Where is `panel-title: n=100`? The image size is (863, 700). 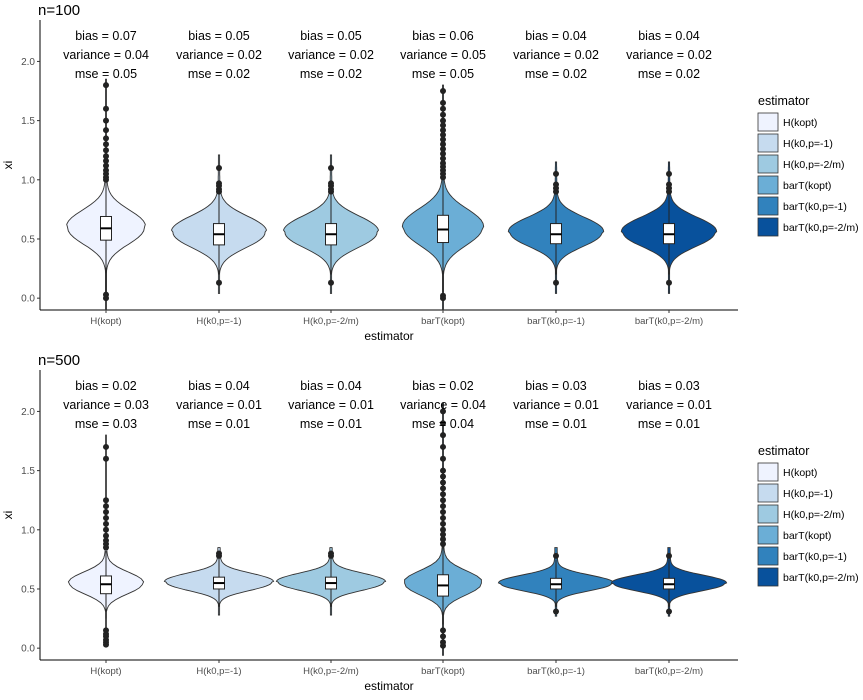 panel-title: n=100 is located at coordinates (59, 10).